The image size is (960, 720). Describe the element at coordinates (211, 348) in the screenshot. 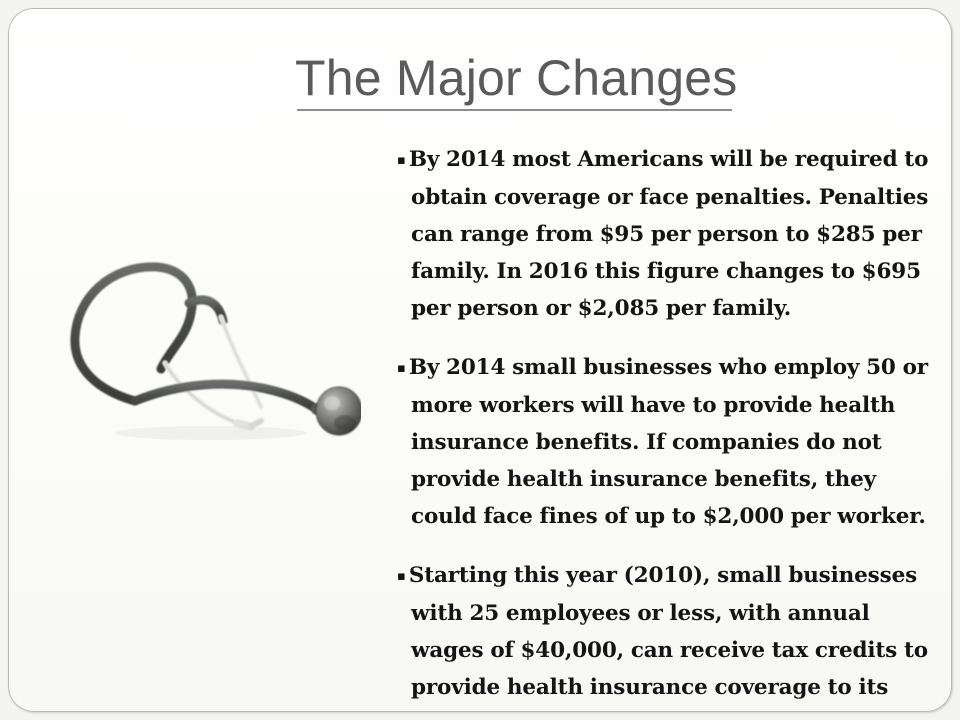

I see `stethoscope-image` at that location.